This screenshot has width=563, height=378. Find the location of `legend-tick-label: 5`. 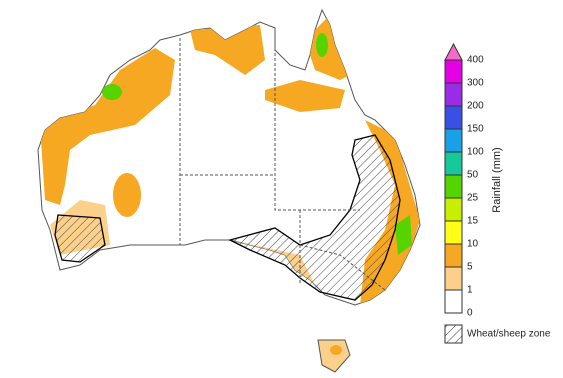

legend-tick-label: 5 is located at coordinates (470, 267).